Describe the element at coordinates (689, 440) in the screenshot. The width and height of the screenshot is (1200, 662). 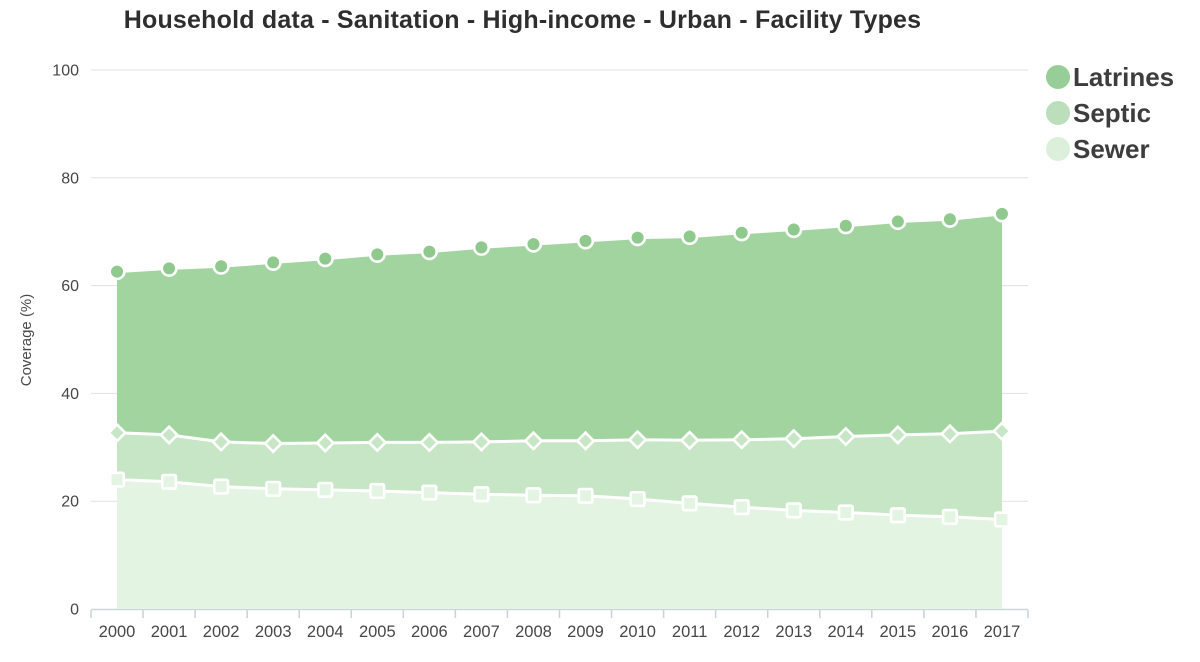
I see `septic-marker-2011` at that location.